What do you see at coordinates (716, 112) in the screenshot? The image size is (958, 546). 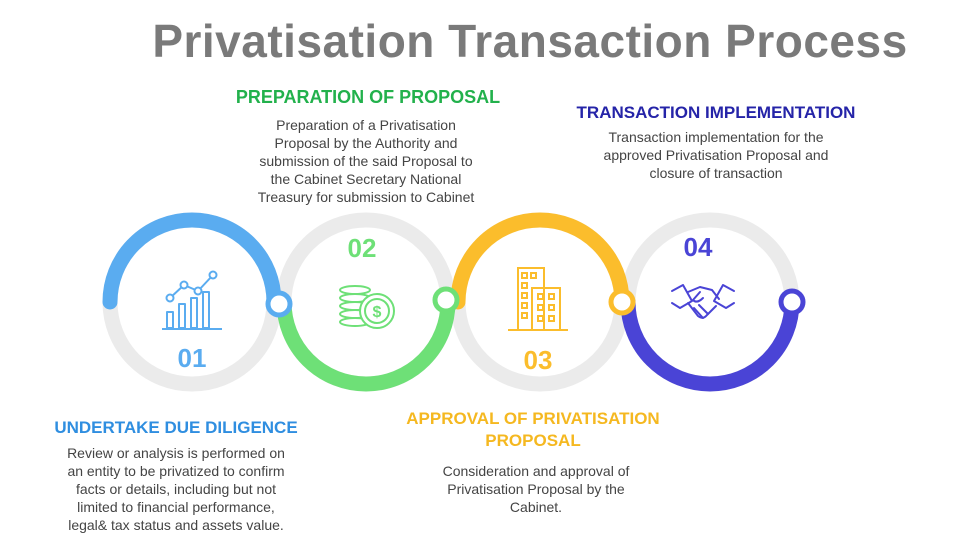 I see `step-04-heading: TRANSACTION IMPLEMENTATION` at bounding box center [716, 112].